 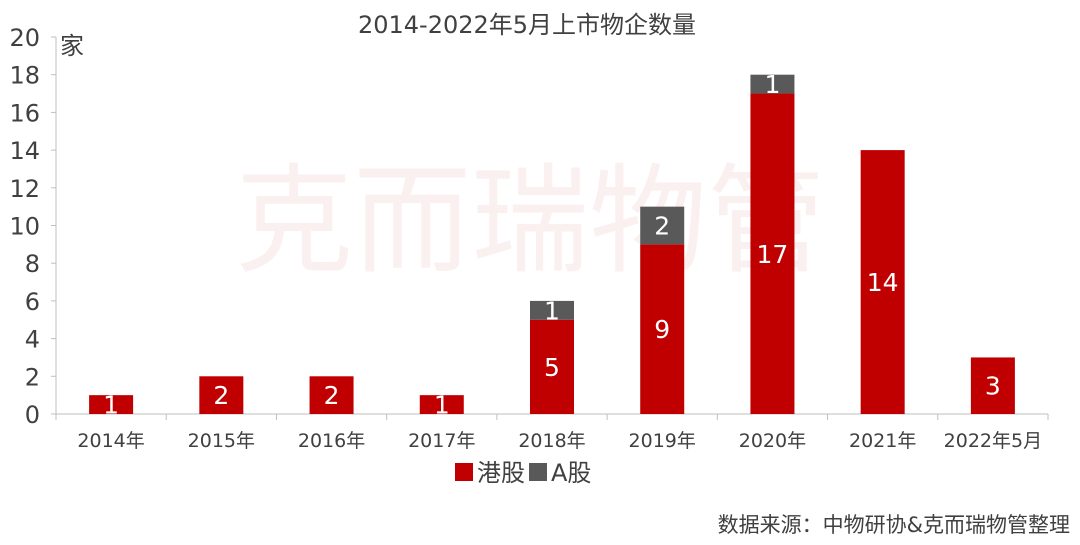 I want to click on y-tick-label: 0, so click(x=32, y=415).